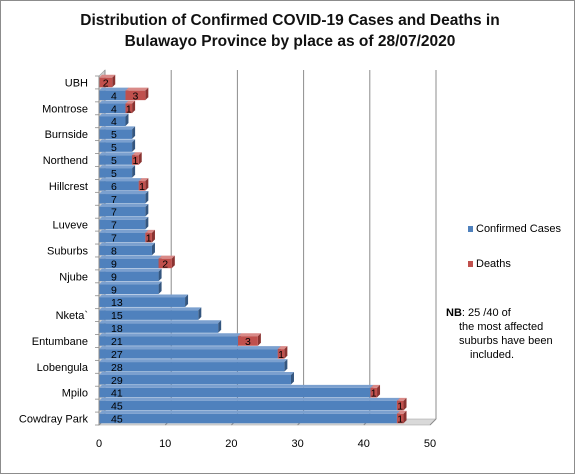 The width and height of the screenshot is (577, 476). I want to click on y-category-label: Hillcrest, so click(68, 187).